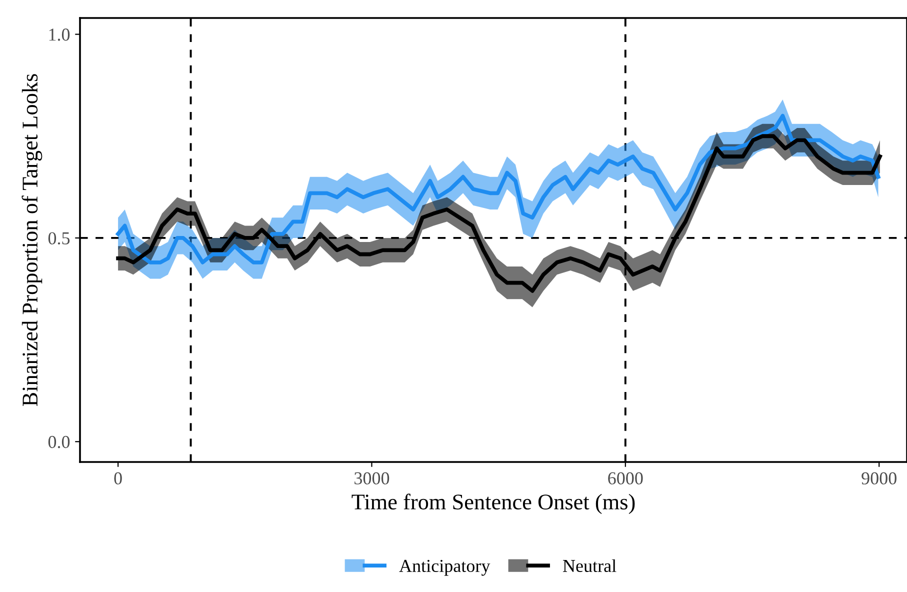 The height and width of the screenshot is (592, 907). Describe the element at coordinates (118, 478) in the screenshot. I see `x-tick-label: 0` at that location.